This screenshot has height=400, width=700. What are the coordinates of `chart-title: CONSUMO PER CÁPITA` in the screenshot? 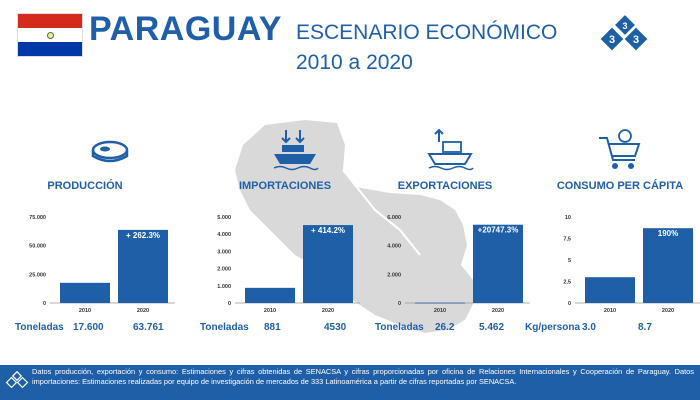 It's located at (620, 186).